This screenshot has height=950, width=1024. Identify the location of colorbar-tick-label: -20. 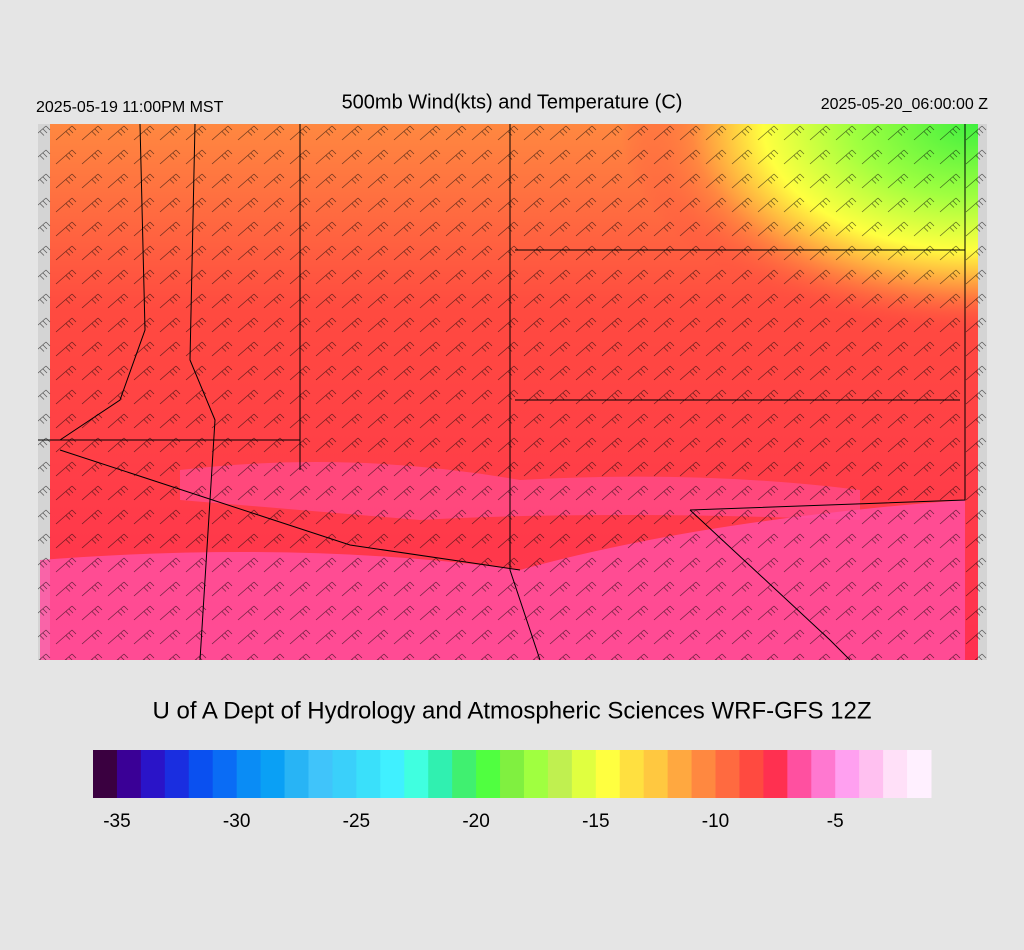
(475, 821).